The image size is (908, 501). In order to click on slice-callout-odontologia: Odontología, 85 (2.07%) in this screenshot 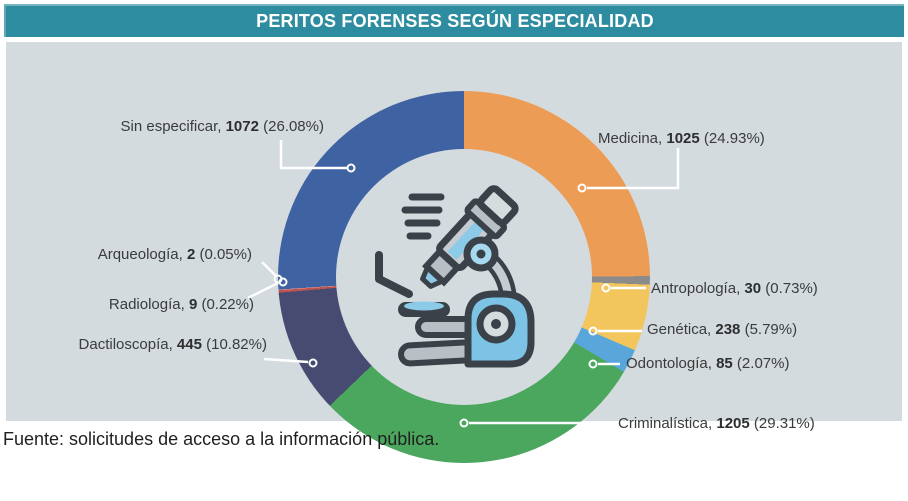, I will do `click(707, 363)`.